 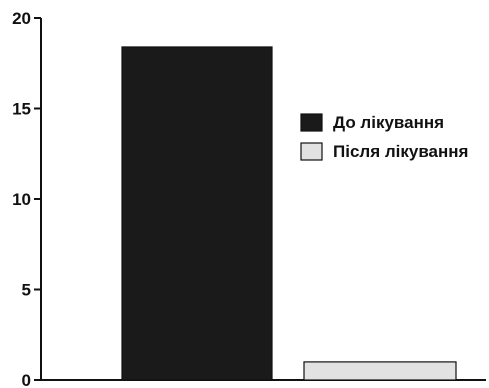 What do you see at coordinates (21, 109) in the screenshot?
I see `y-tick-label: 15` at bounding box center [21, 109].